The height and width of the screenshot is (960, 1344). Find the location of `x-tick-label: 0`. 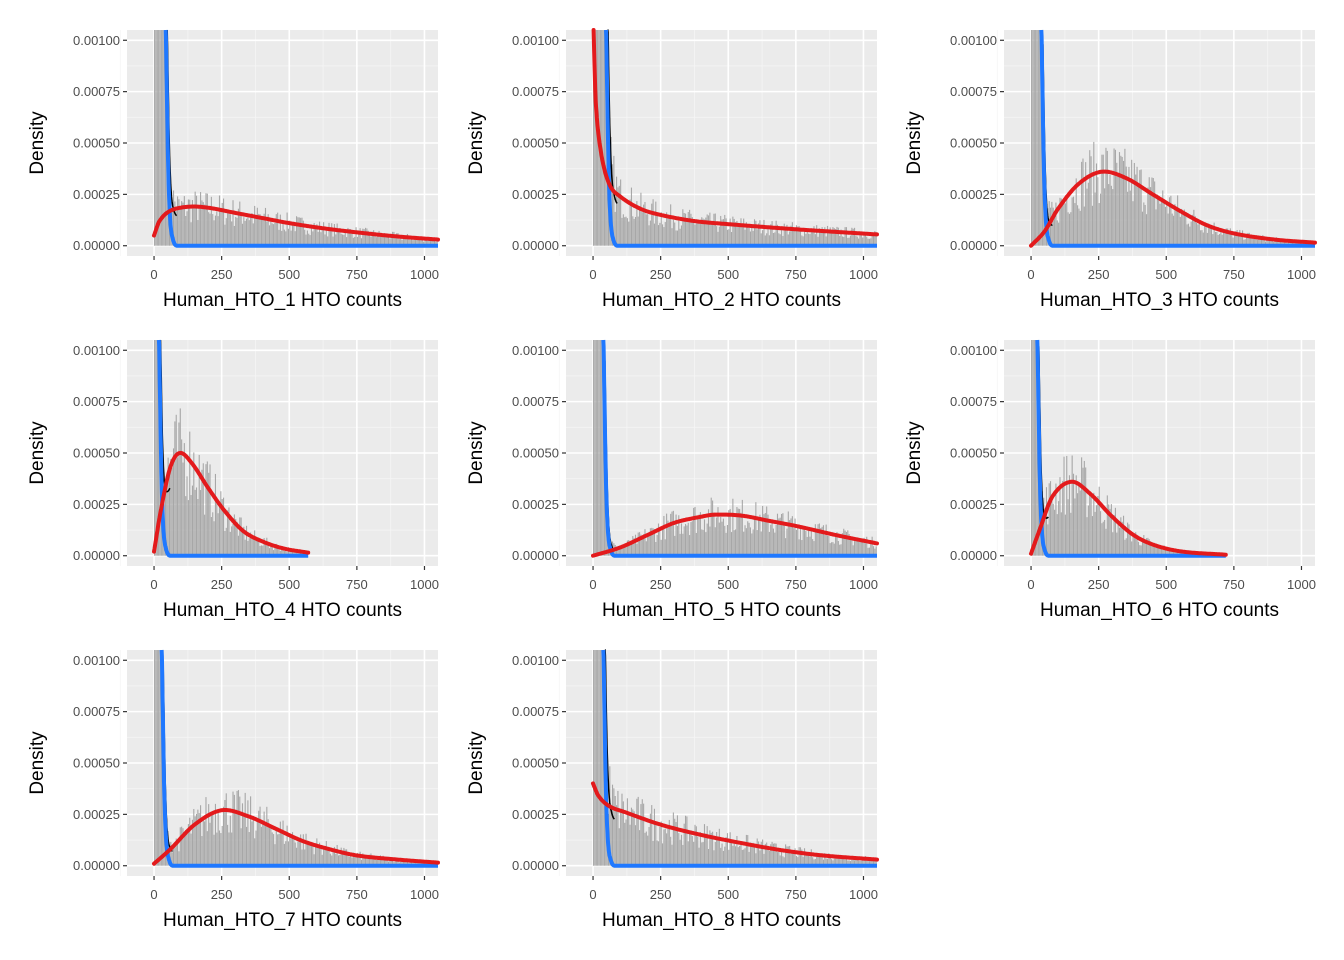

x-tick-label: 0 is located at coordinates (592, 584).